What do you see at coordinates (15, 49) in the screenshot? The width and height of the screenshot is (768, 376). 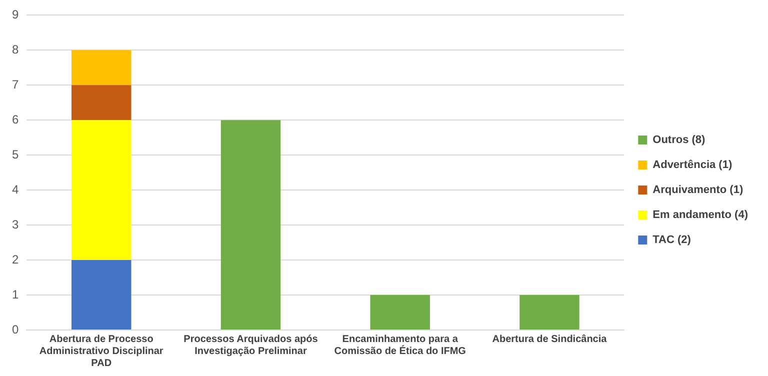 I see `y-tick-label: 8` at bounding box center [15, 49].